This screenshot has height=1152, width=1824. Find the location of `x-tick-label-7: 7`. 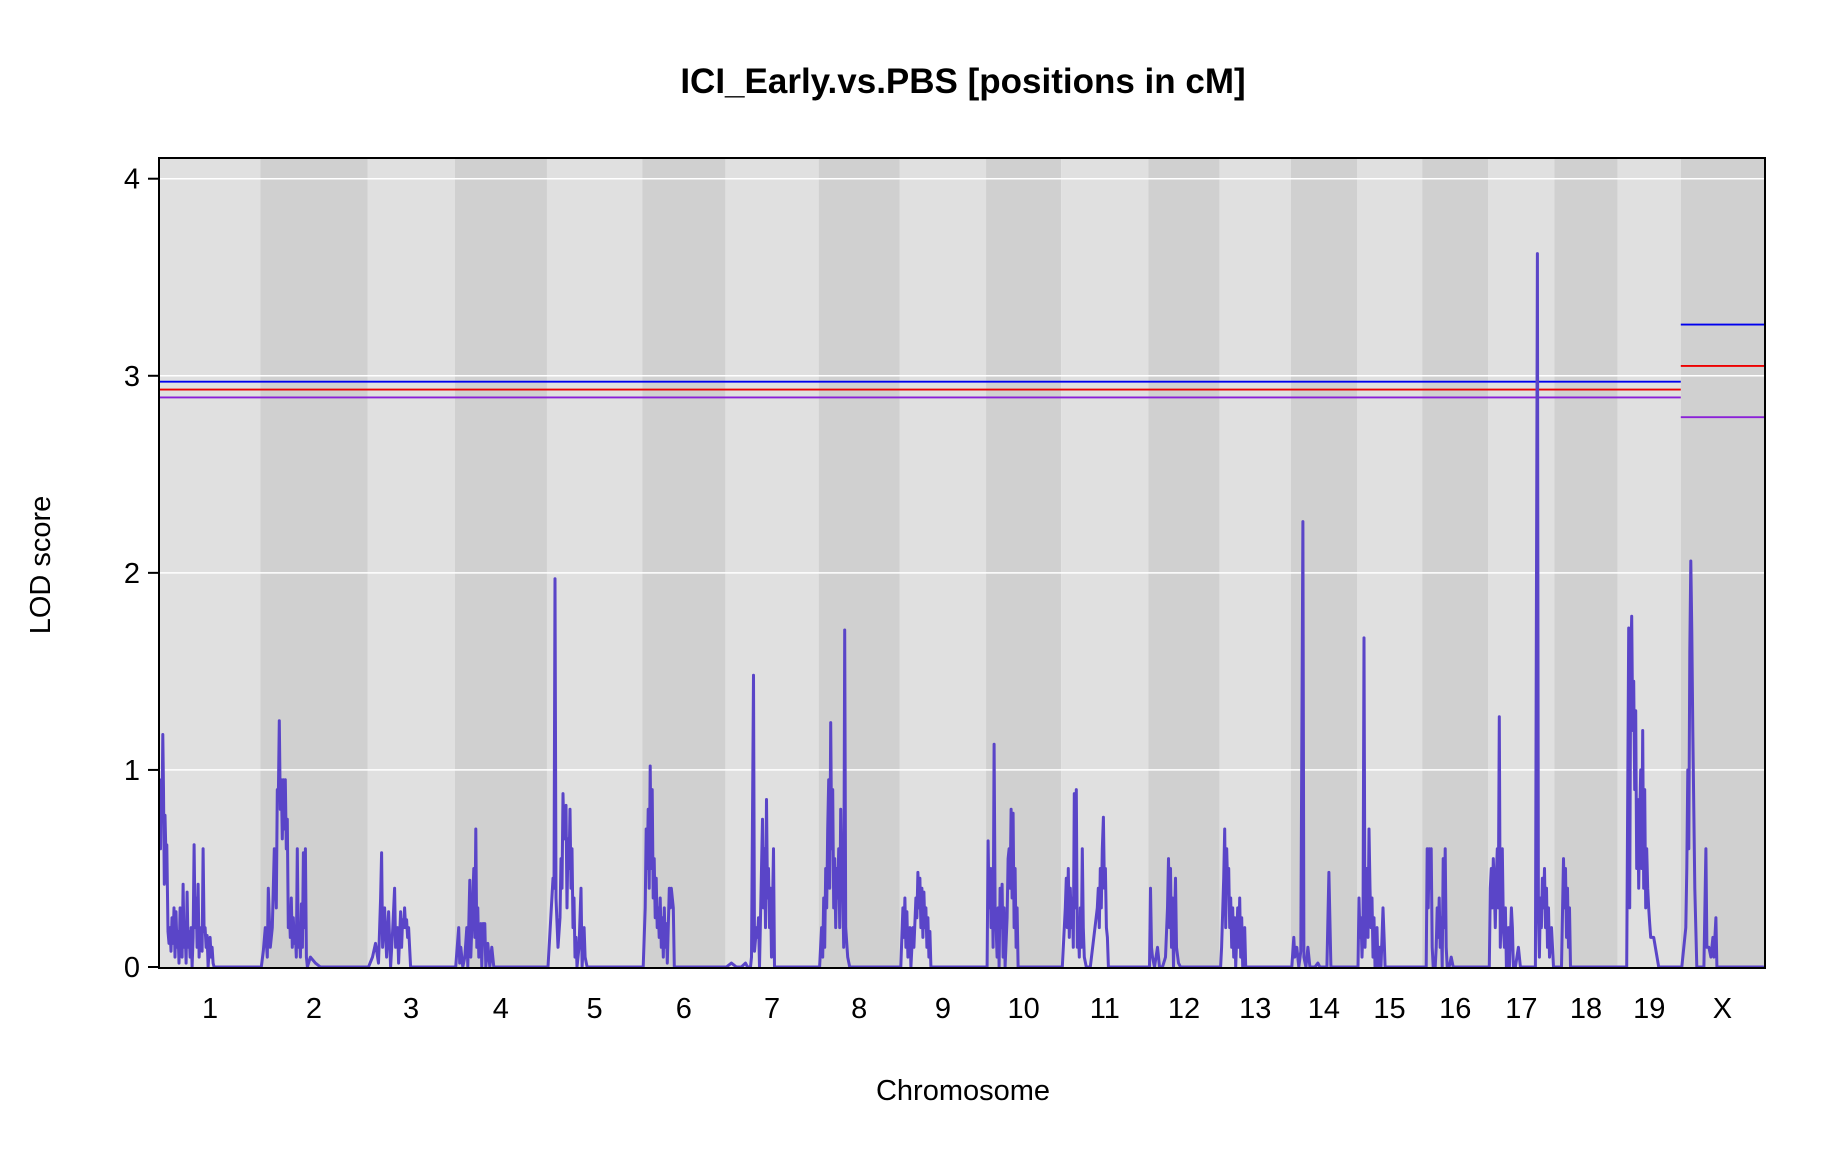

x-tick-label-7: 7 is located at coordinates (772, 1009).